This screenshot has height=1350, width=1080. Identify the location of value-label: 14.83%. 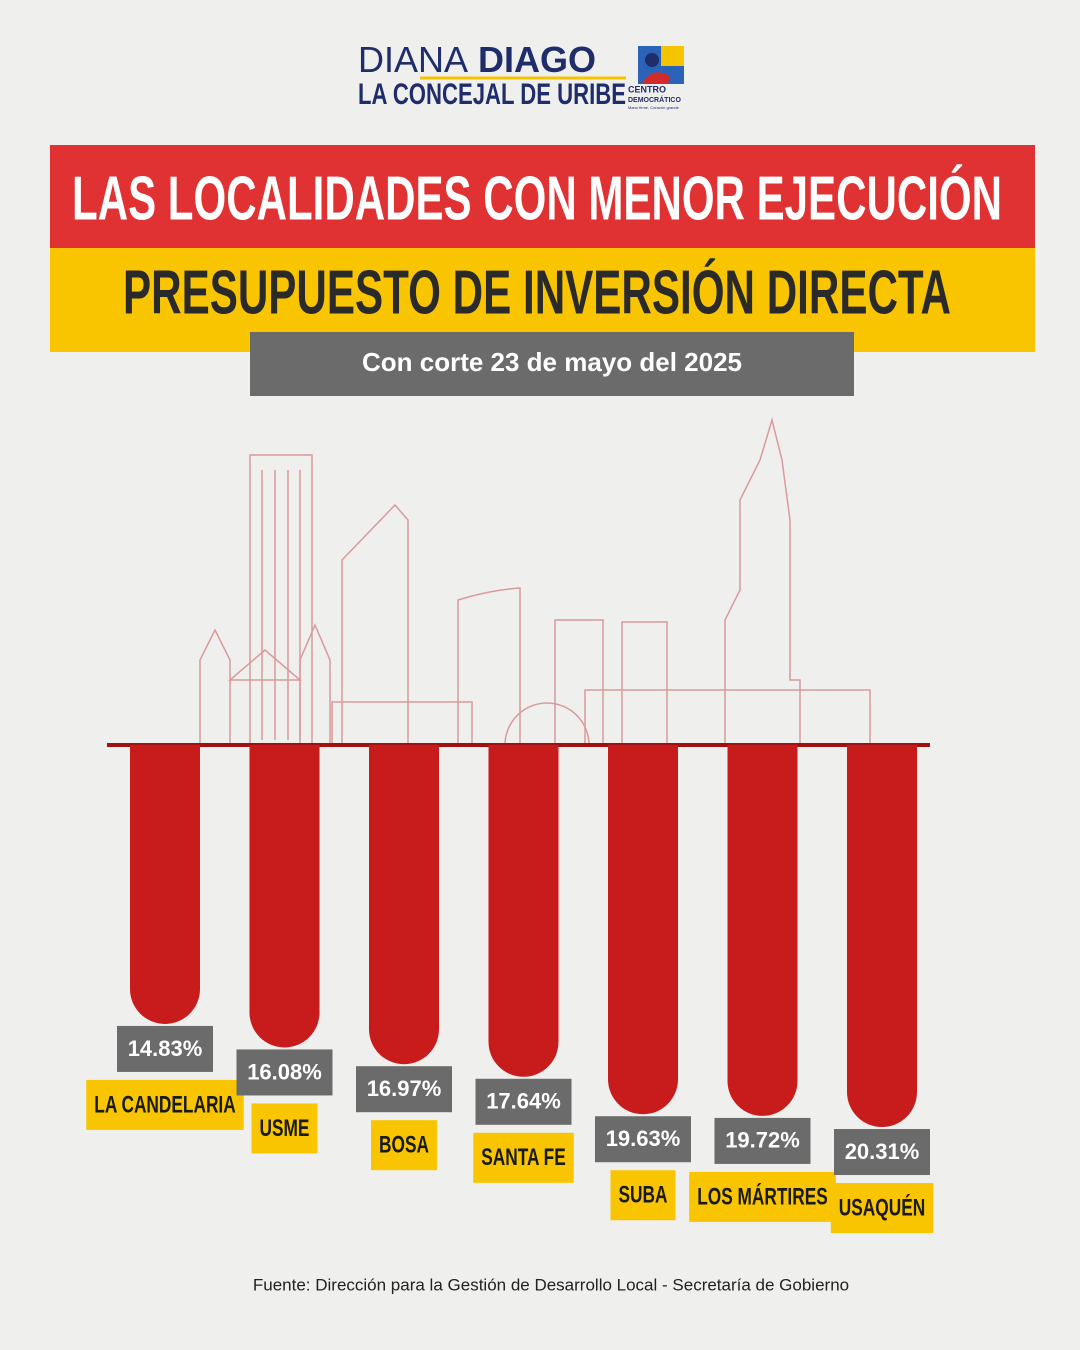
(165, 1048).